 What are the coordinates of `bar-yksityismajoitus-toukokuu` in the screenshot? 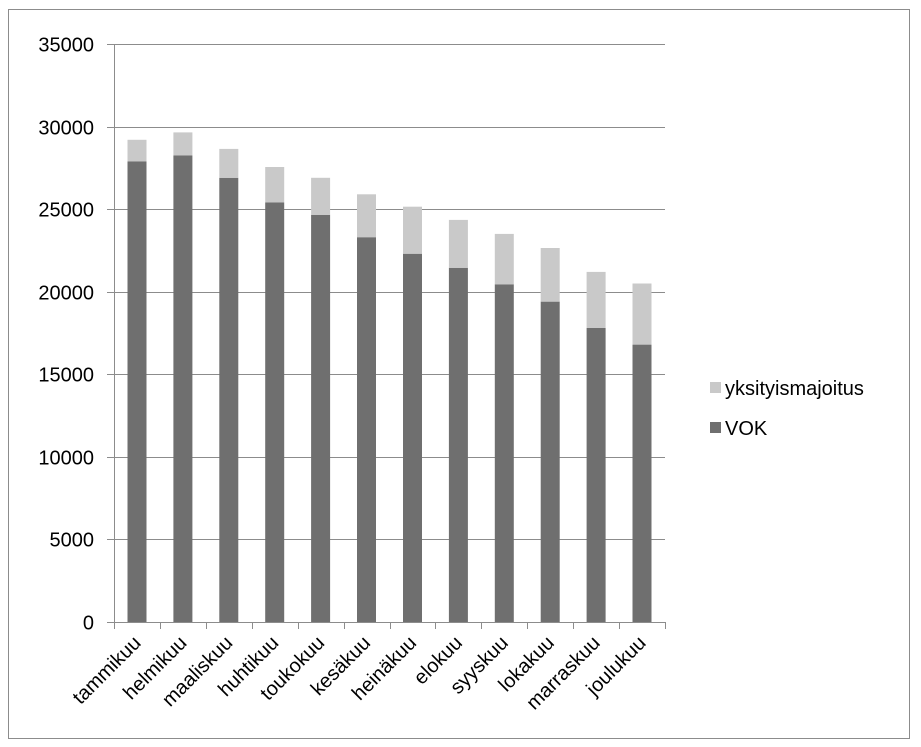 It's located at (321, 196).